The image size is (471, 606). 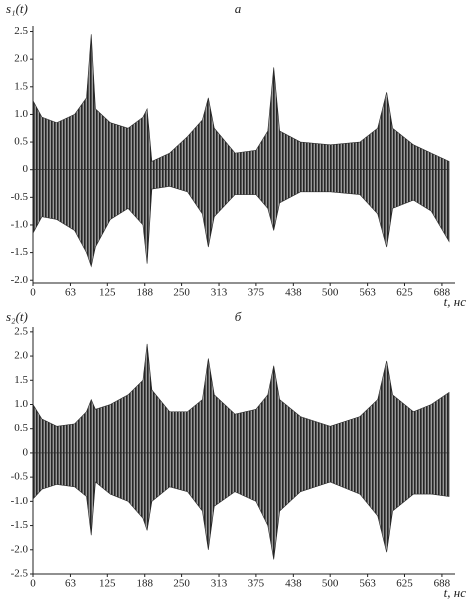 I want to click on signal-envelope, so click(x=241, y=218).